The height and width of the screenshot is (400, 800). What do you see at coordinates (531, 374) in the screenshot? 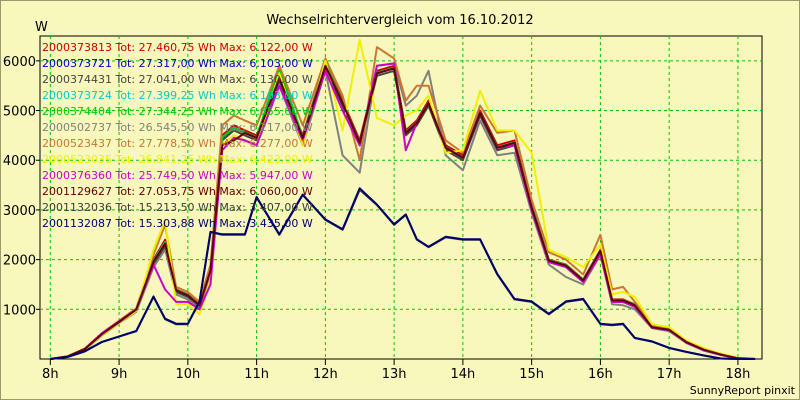
I see `x-tick-label: 15h` at bounding box center [531, 374].